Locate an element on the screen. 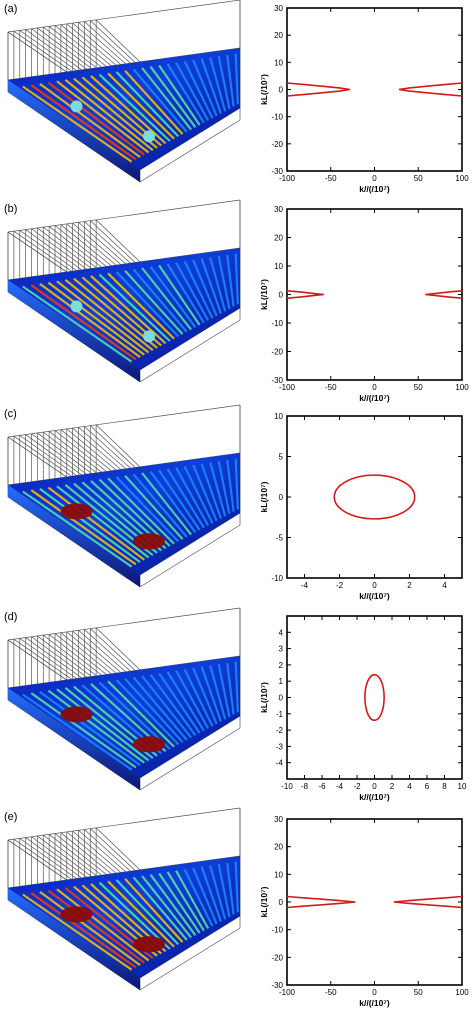 This screenshot has width=474, height=1018. y-tick-label: 1 is located at coordinates (281, 681).